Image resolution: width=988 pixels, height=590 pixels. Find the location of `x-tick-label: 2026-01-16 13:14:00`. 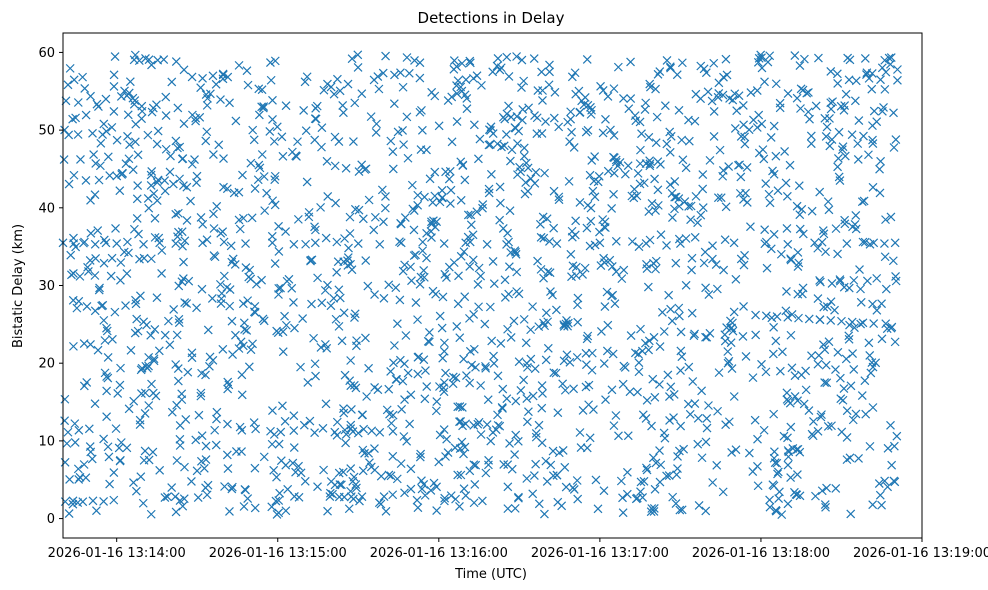

x-tick-label: 2026-01-16 13:14:00 is located at coordinates (117, 553).